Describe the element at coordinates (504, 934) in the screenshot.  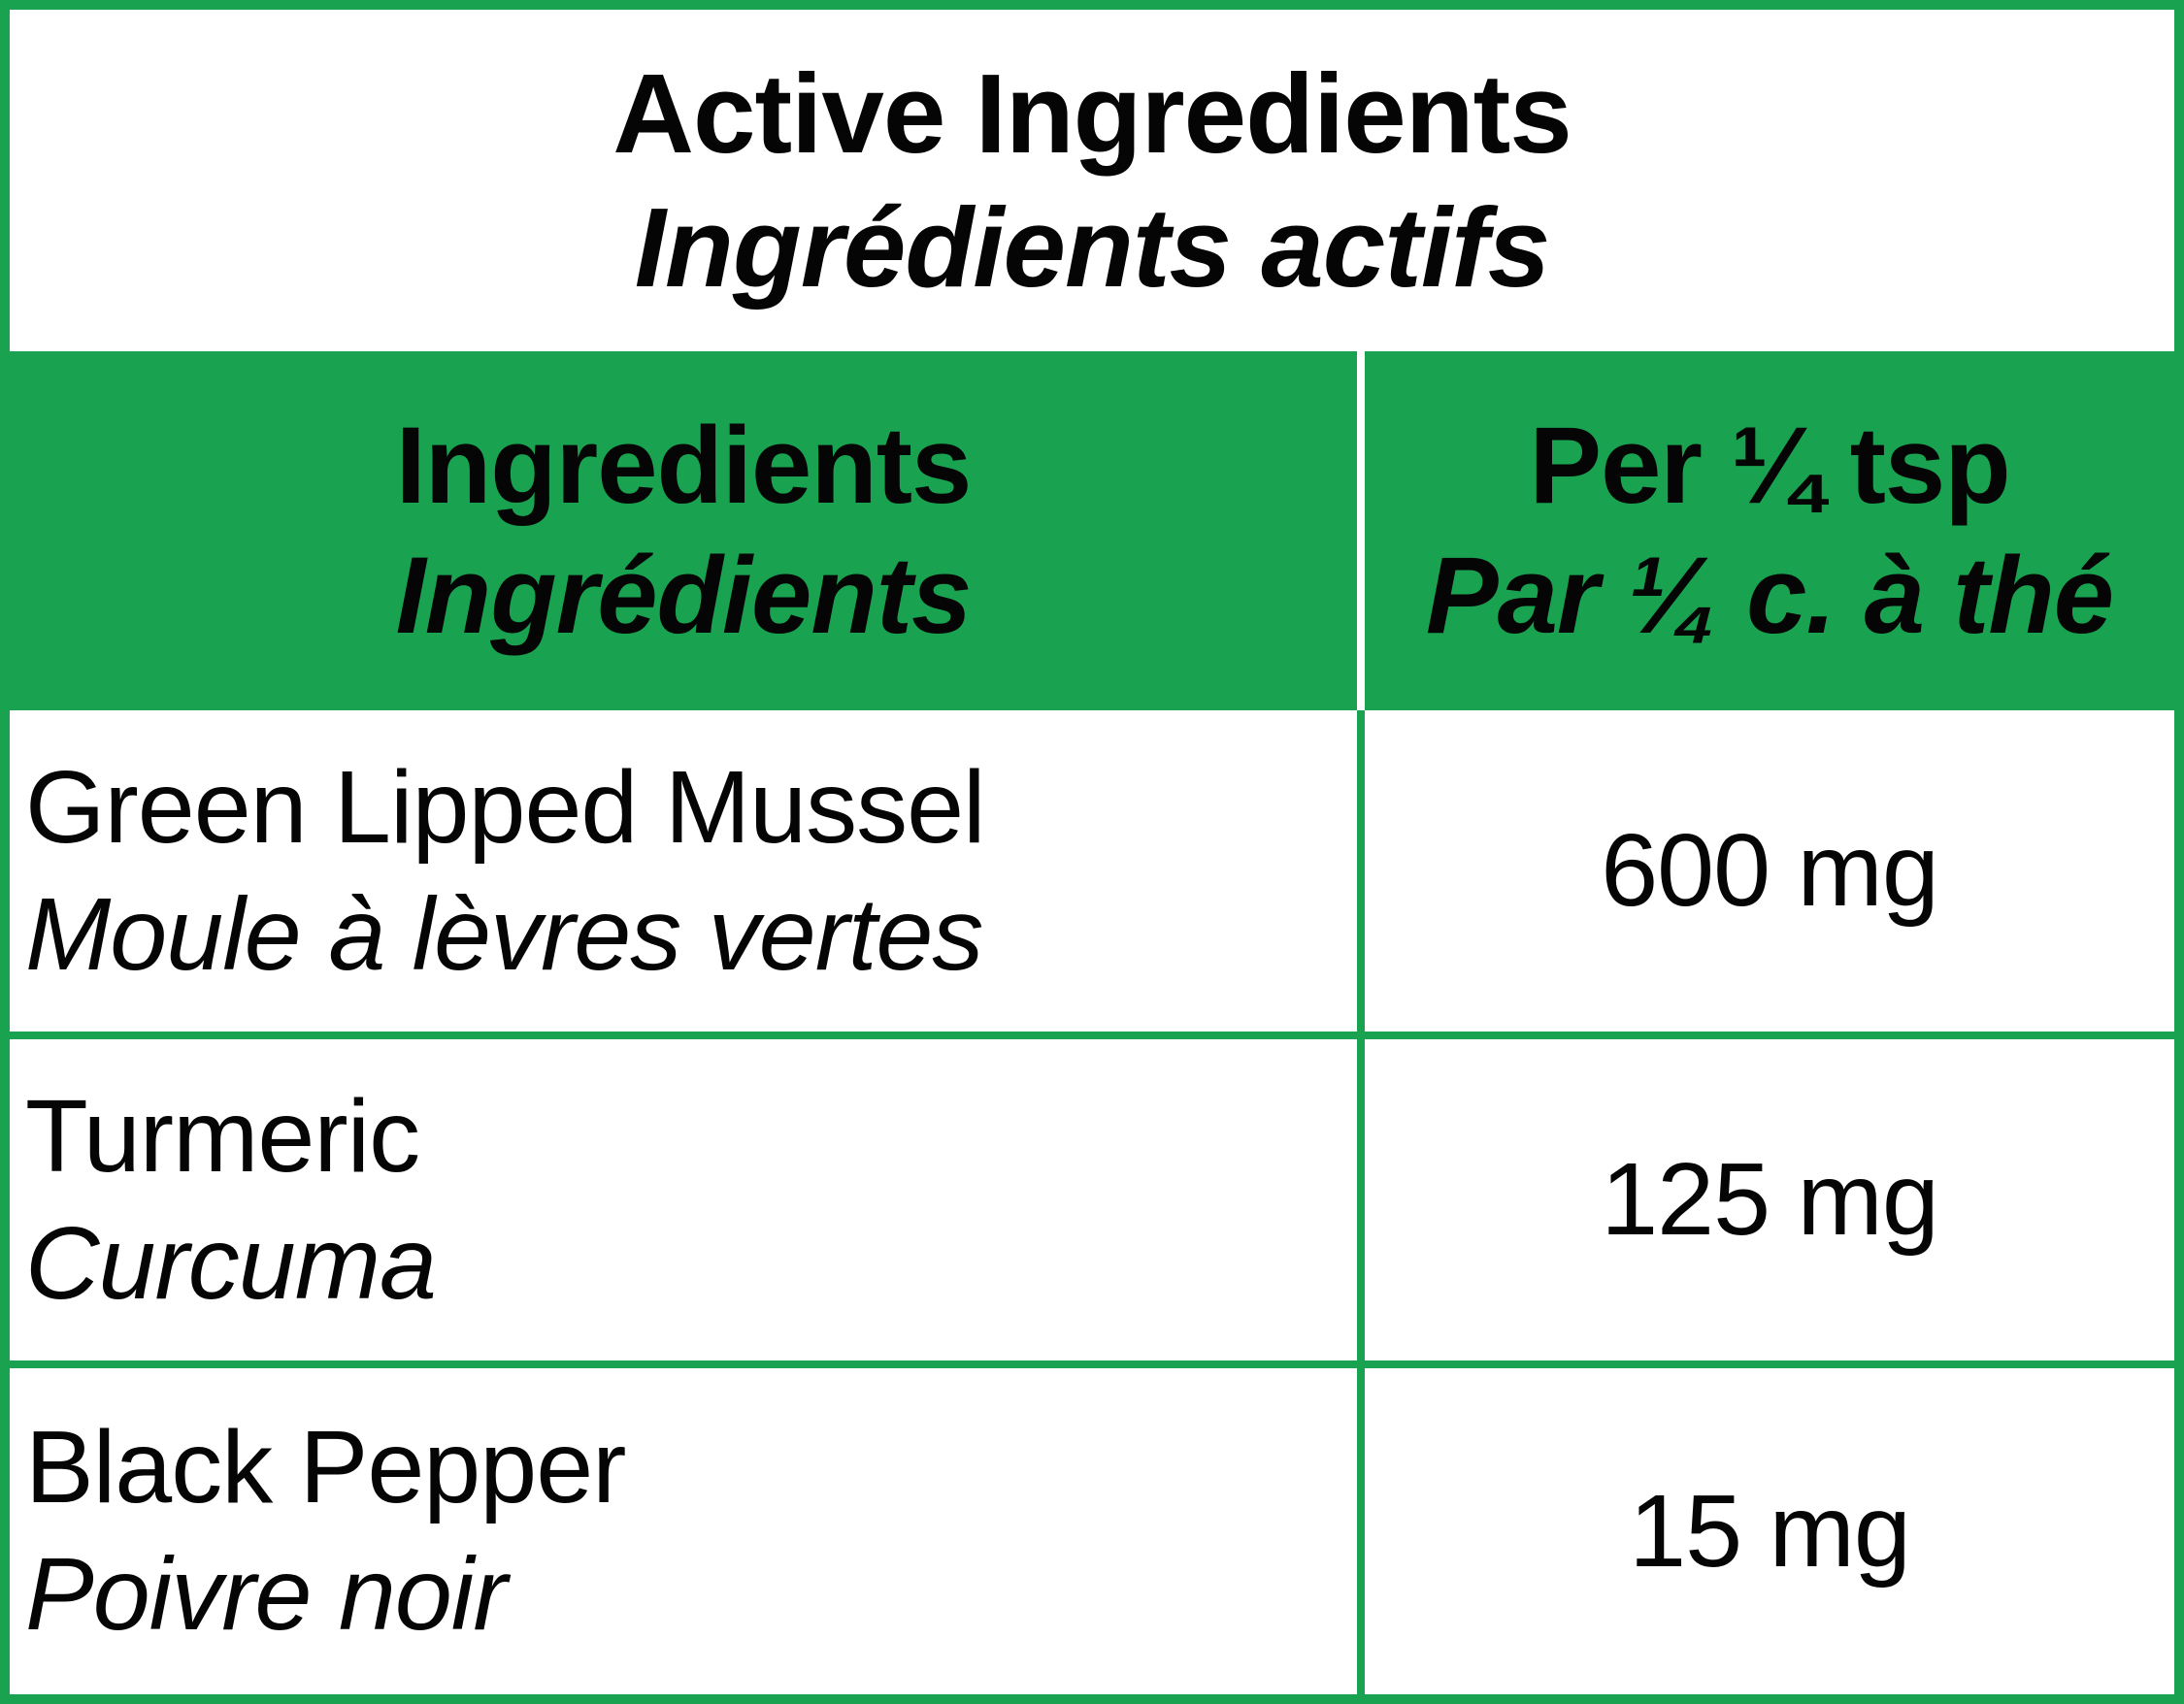
I see `ingredient-name-french: Moule à lèvres vertes` at that location.